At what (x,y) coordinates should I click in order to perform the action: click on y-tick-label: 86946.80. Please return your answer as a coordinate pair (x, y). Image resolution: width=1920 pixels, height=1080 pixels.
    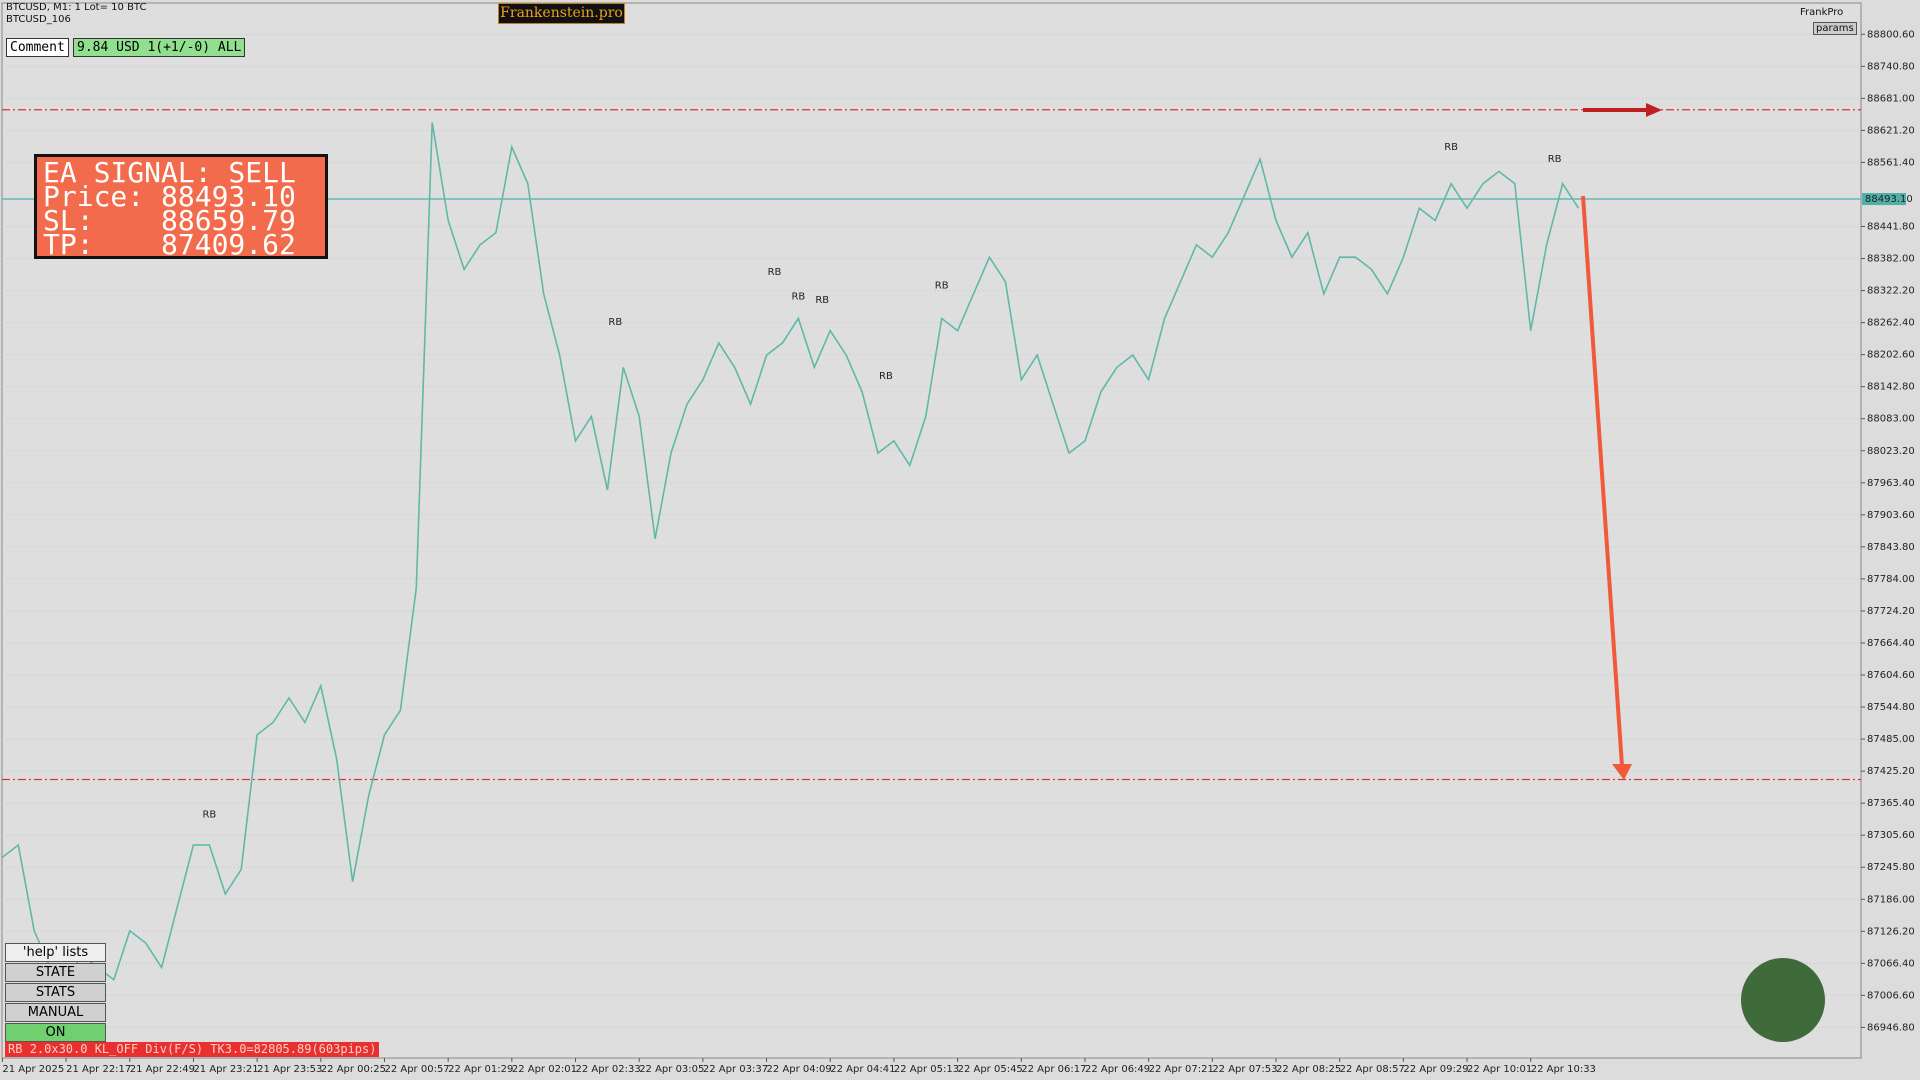
    Looking at the image, I should click on (1891, 1027).